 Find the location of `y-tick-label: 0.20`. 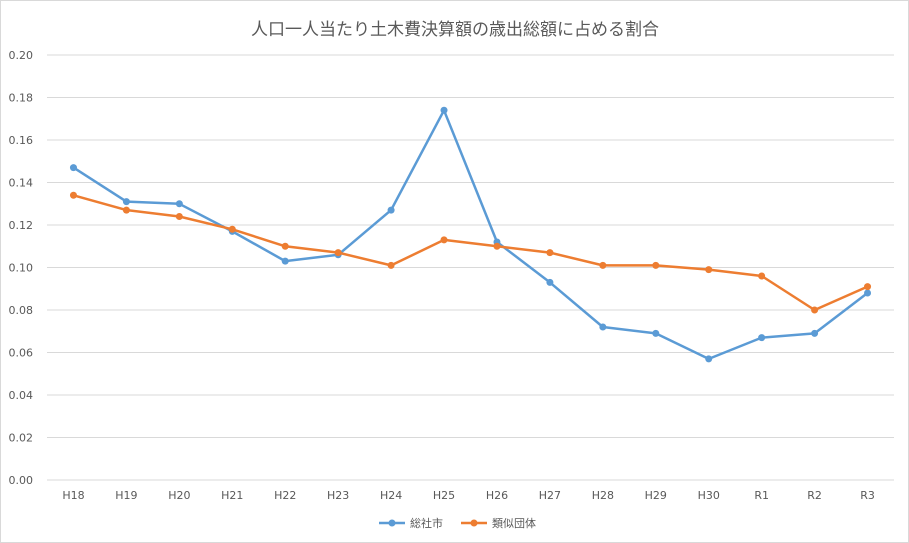

y-tick-label: 0.20 is located at coordinates (21, 55).